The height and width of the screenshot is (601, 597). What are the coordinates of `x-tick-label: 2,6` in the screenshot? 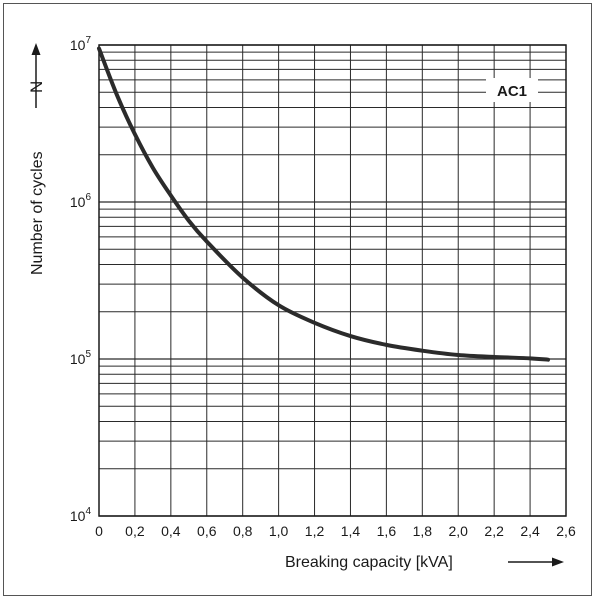 It's located at (566, 531).